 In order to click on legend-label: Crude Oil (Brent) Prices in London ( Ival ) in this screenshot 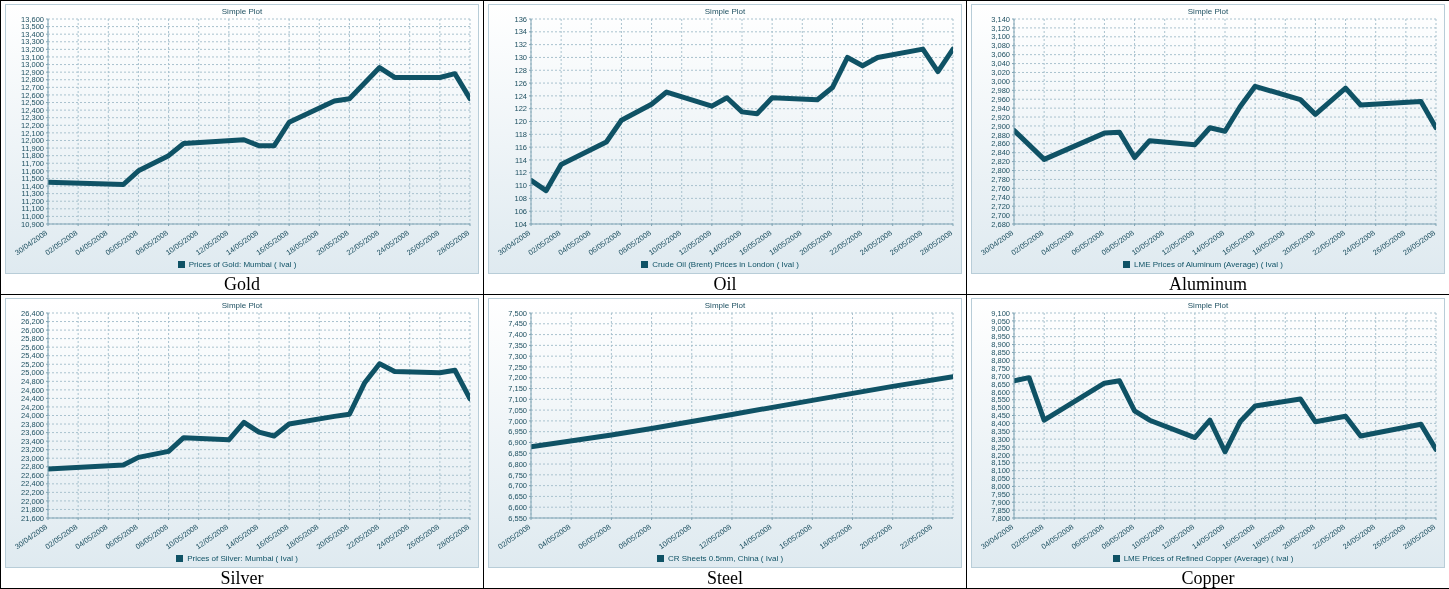, I will do `click(725, 264)`.